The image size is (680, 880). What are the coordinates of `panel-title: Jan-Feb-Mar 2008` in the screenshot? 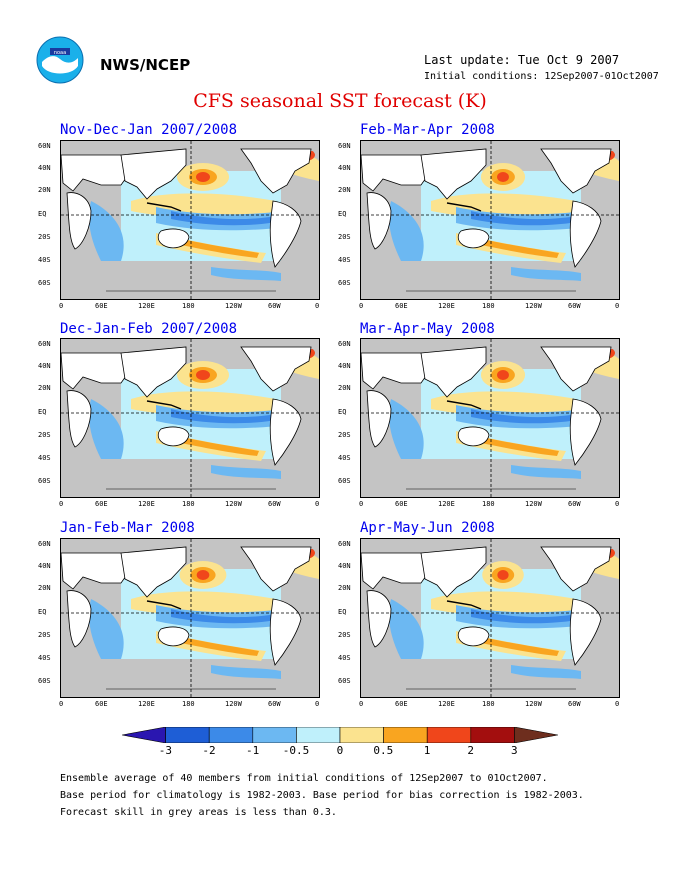 It's located at (127, 528).